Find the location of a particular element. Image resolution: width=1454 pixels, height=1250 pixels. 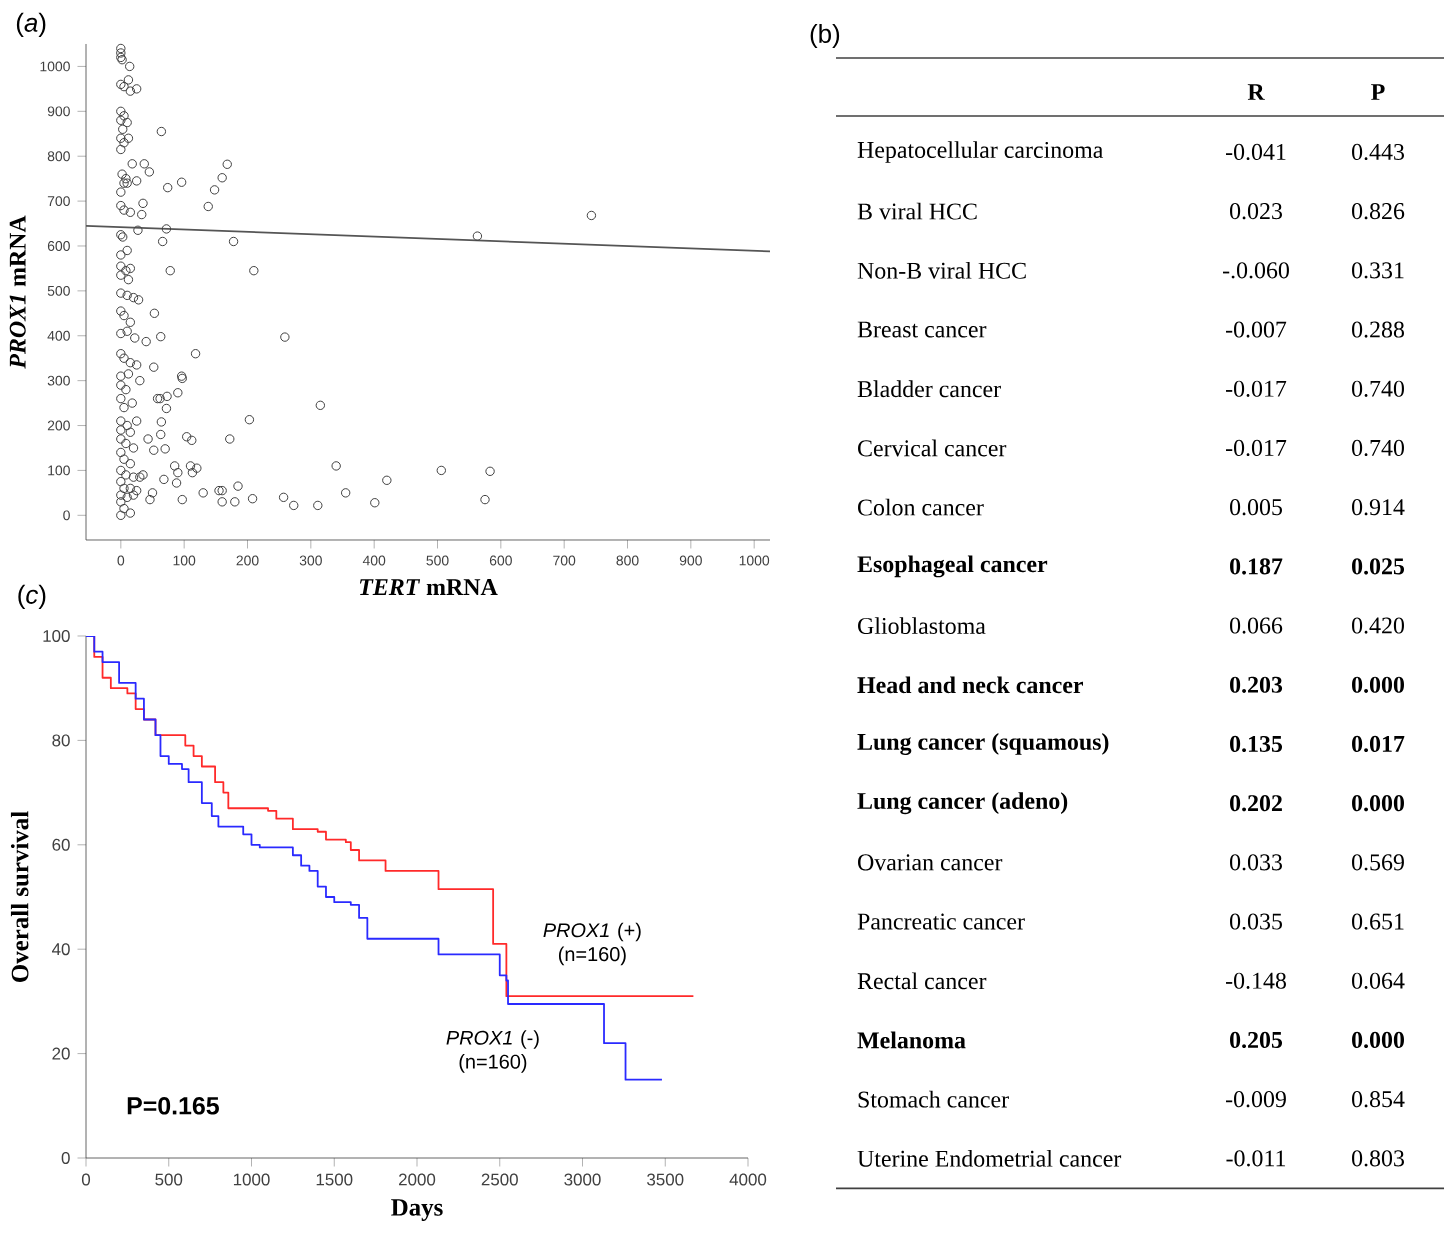

x-axis-title: TERT mRNA is located at coordinates (428, 587).